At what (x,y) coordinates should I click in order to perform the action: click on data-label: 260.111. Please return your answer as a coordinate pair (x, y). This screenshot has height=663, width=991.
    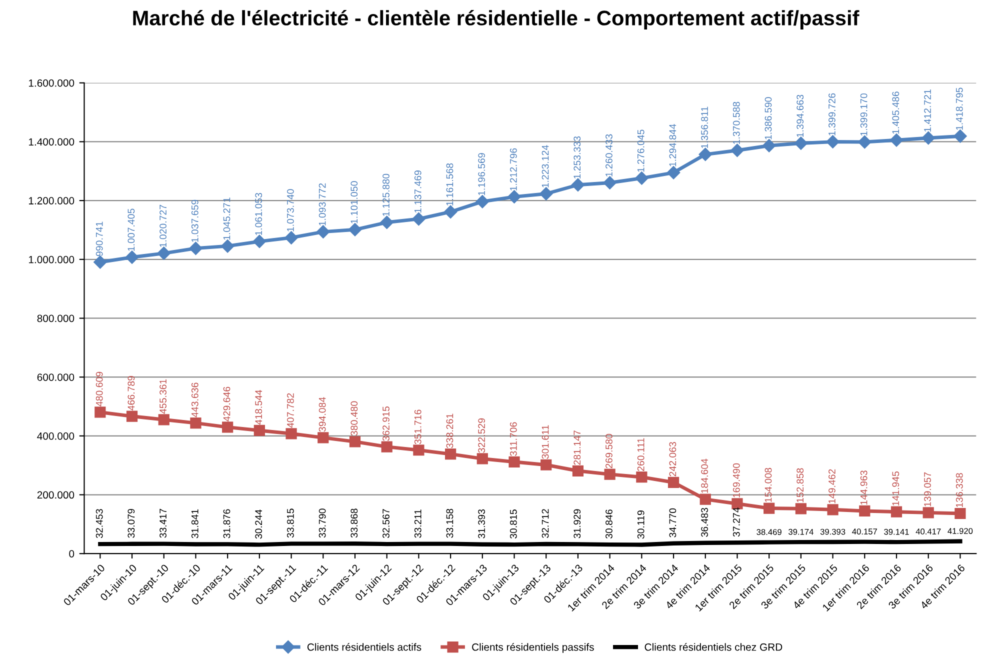
    Looking at the image, I should click on (640, 454).